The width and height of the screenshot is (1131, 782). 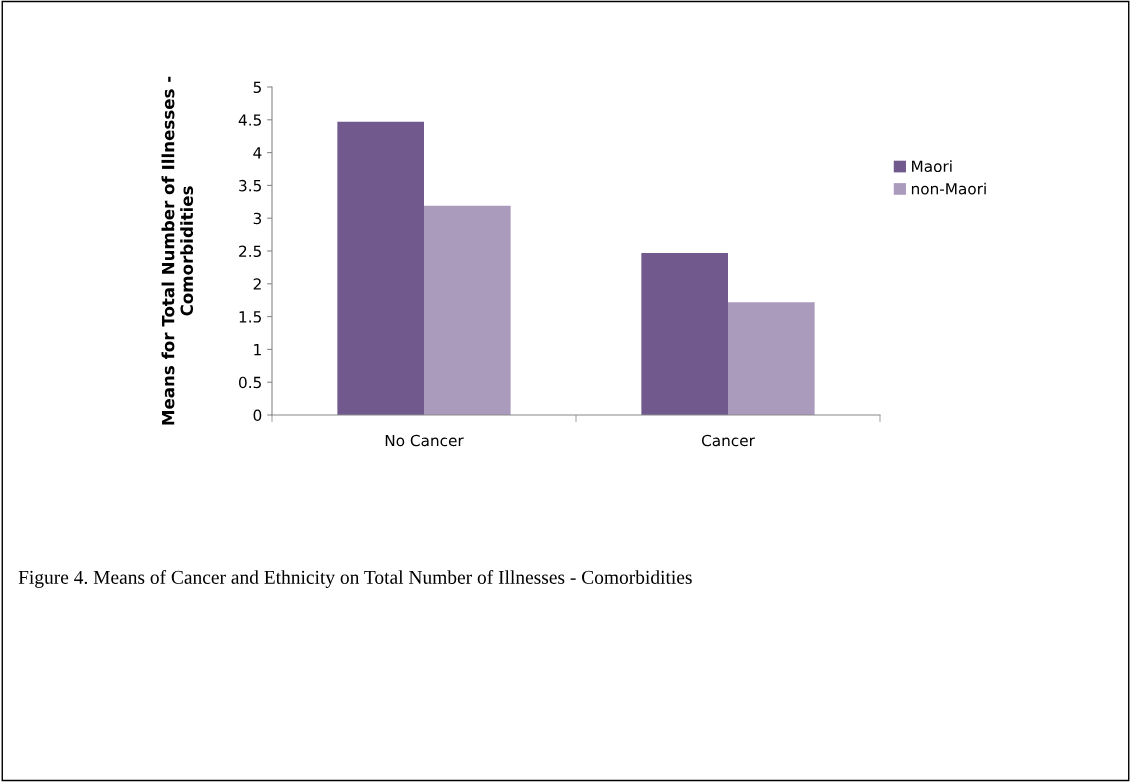 I want to click on y-tick-label: 2, so click(x=257, y=284).